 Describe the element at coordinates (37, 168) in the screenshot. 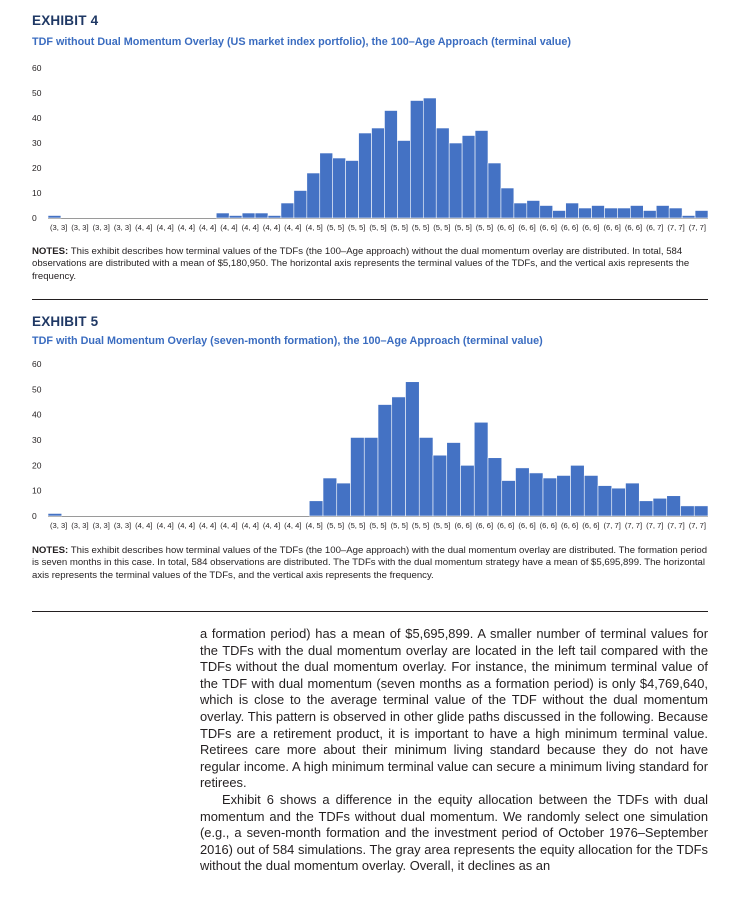

I see `y-tick-label: 20` at that location.